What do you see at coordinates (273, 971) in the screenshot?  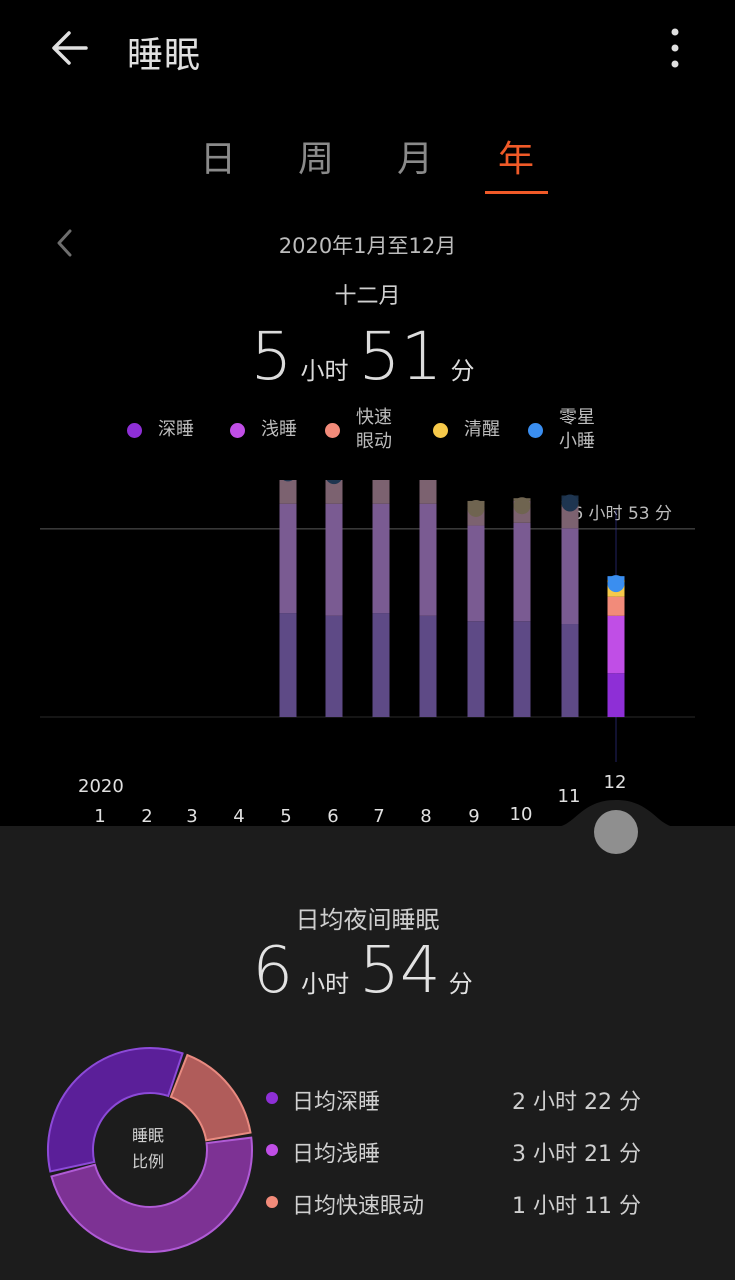 I see `avg-hours: 6` at bounding box center [273, 971].